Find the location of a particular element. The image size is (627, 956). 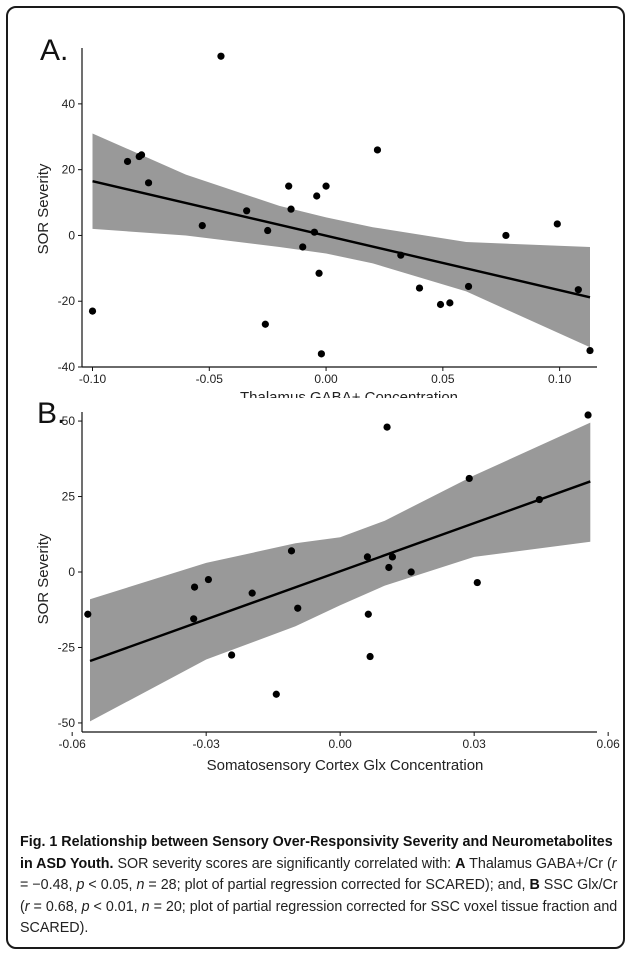

panel-b-x-axis-title: Somatosensory Cortex Glx Concentration is located at coordinates (345, 765).